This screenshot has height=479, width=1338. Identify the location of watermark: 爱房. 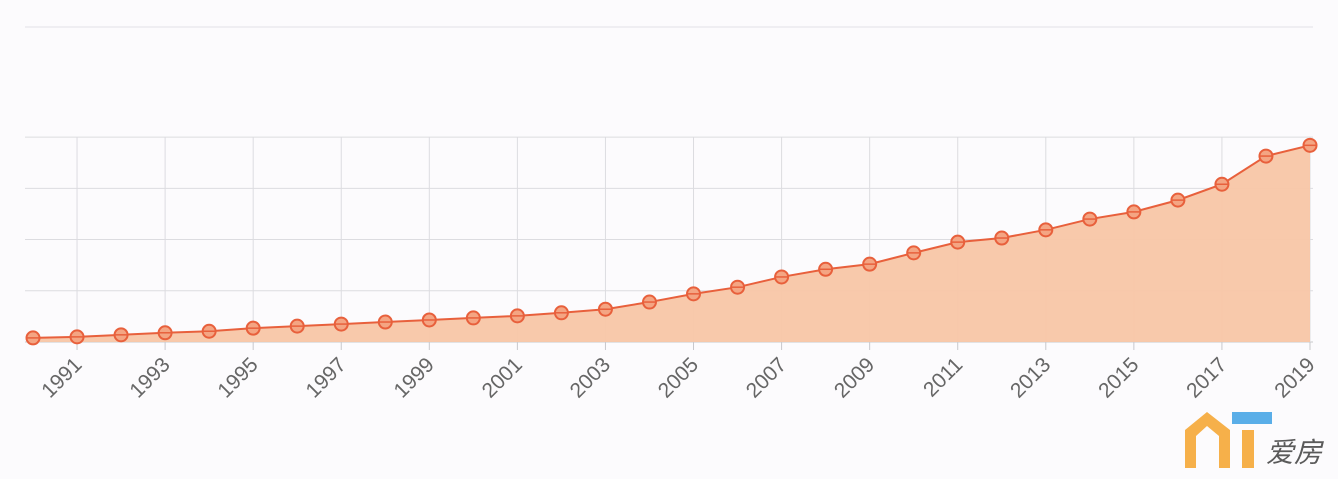
(1295, 452).